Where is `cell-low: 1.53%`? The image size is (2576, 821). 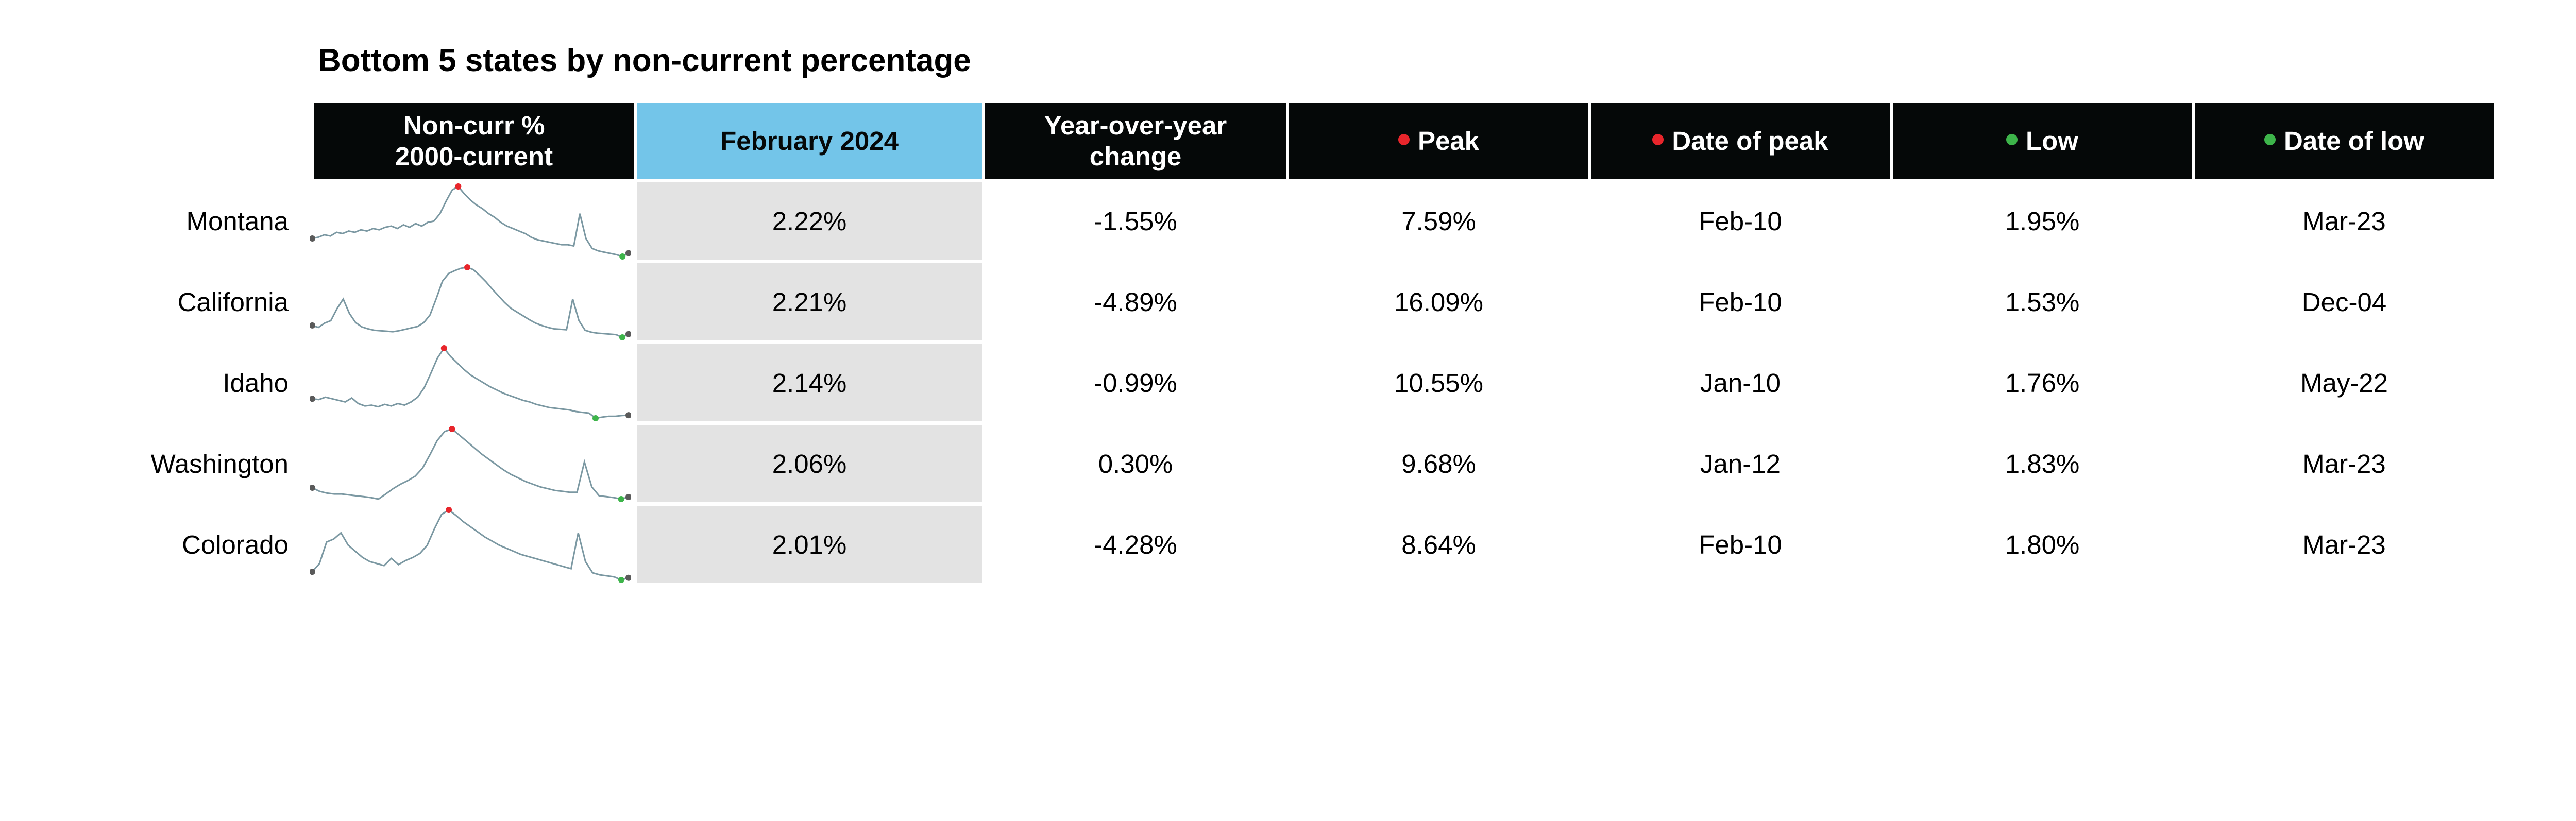 cell-low: 1.53% is located at coordinates (2042, 302).